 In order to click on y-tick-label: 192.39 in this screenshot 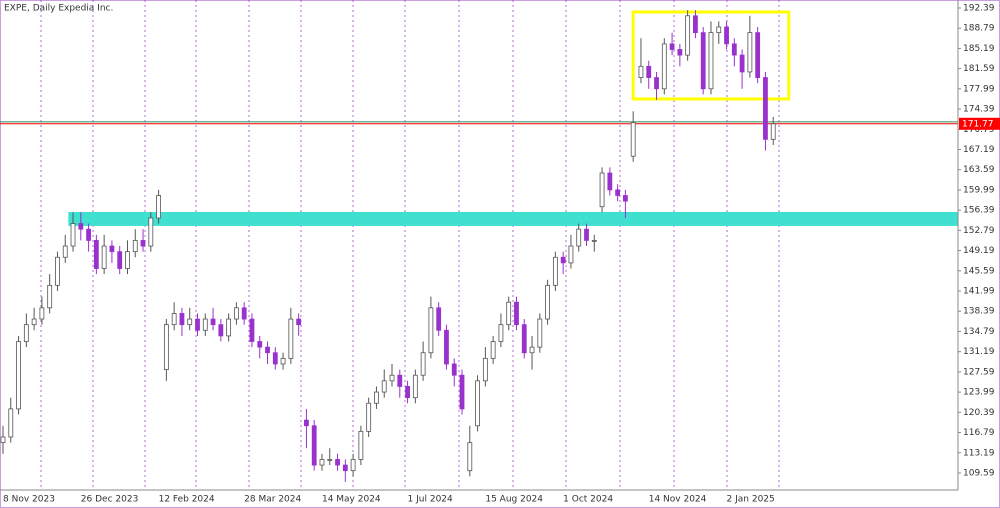, I will do `click(979, 8)`.